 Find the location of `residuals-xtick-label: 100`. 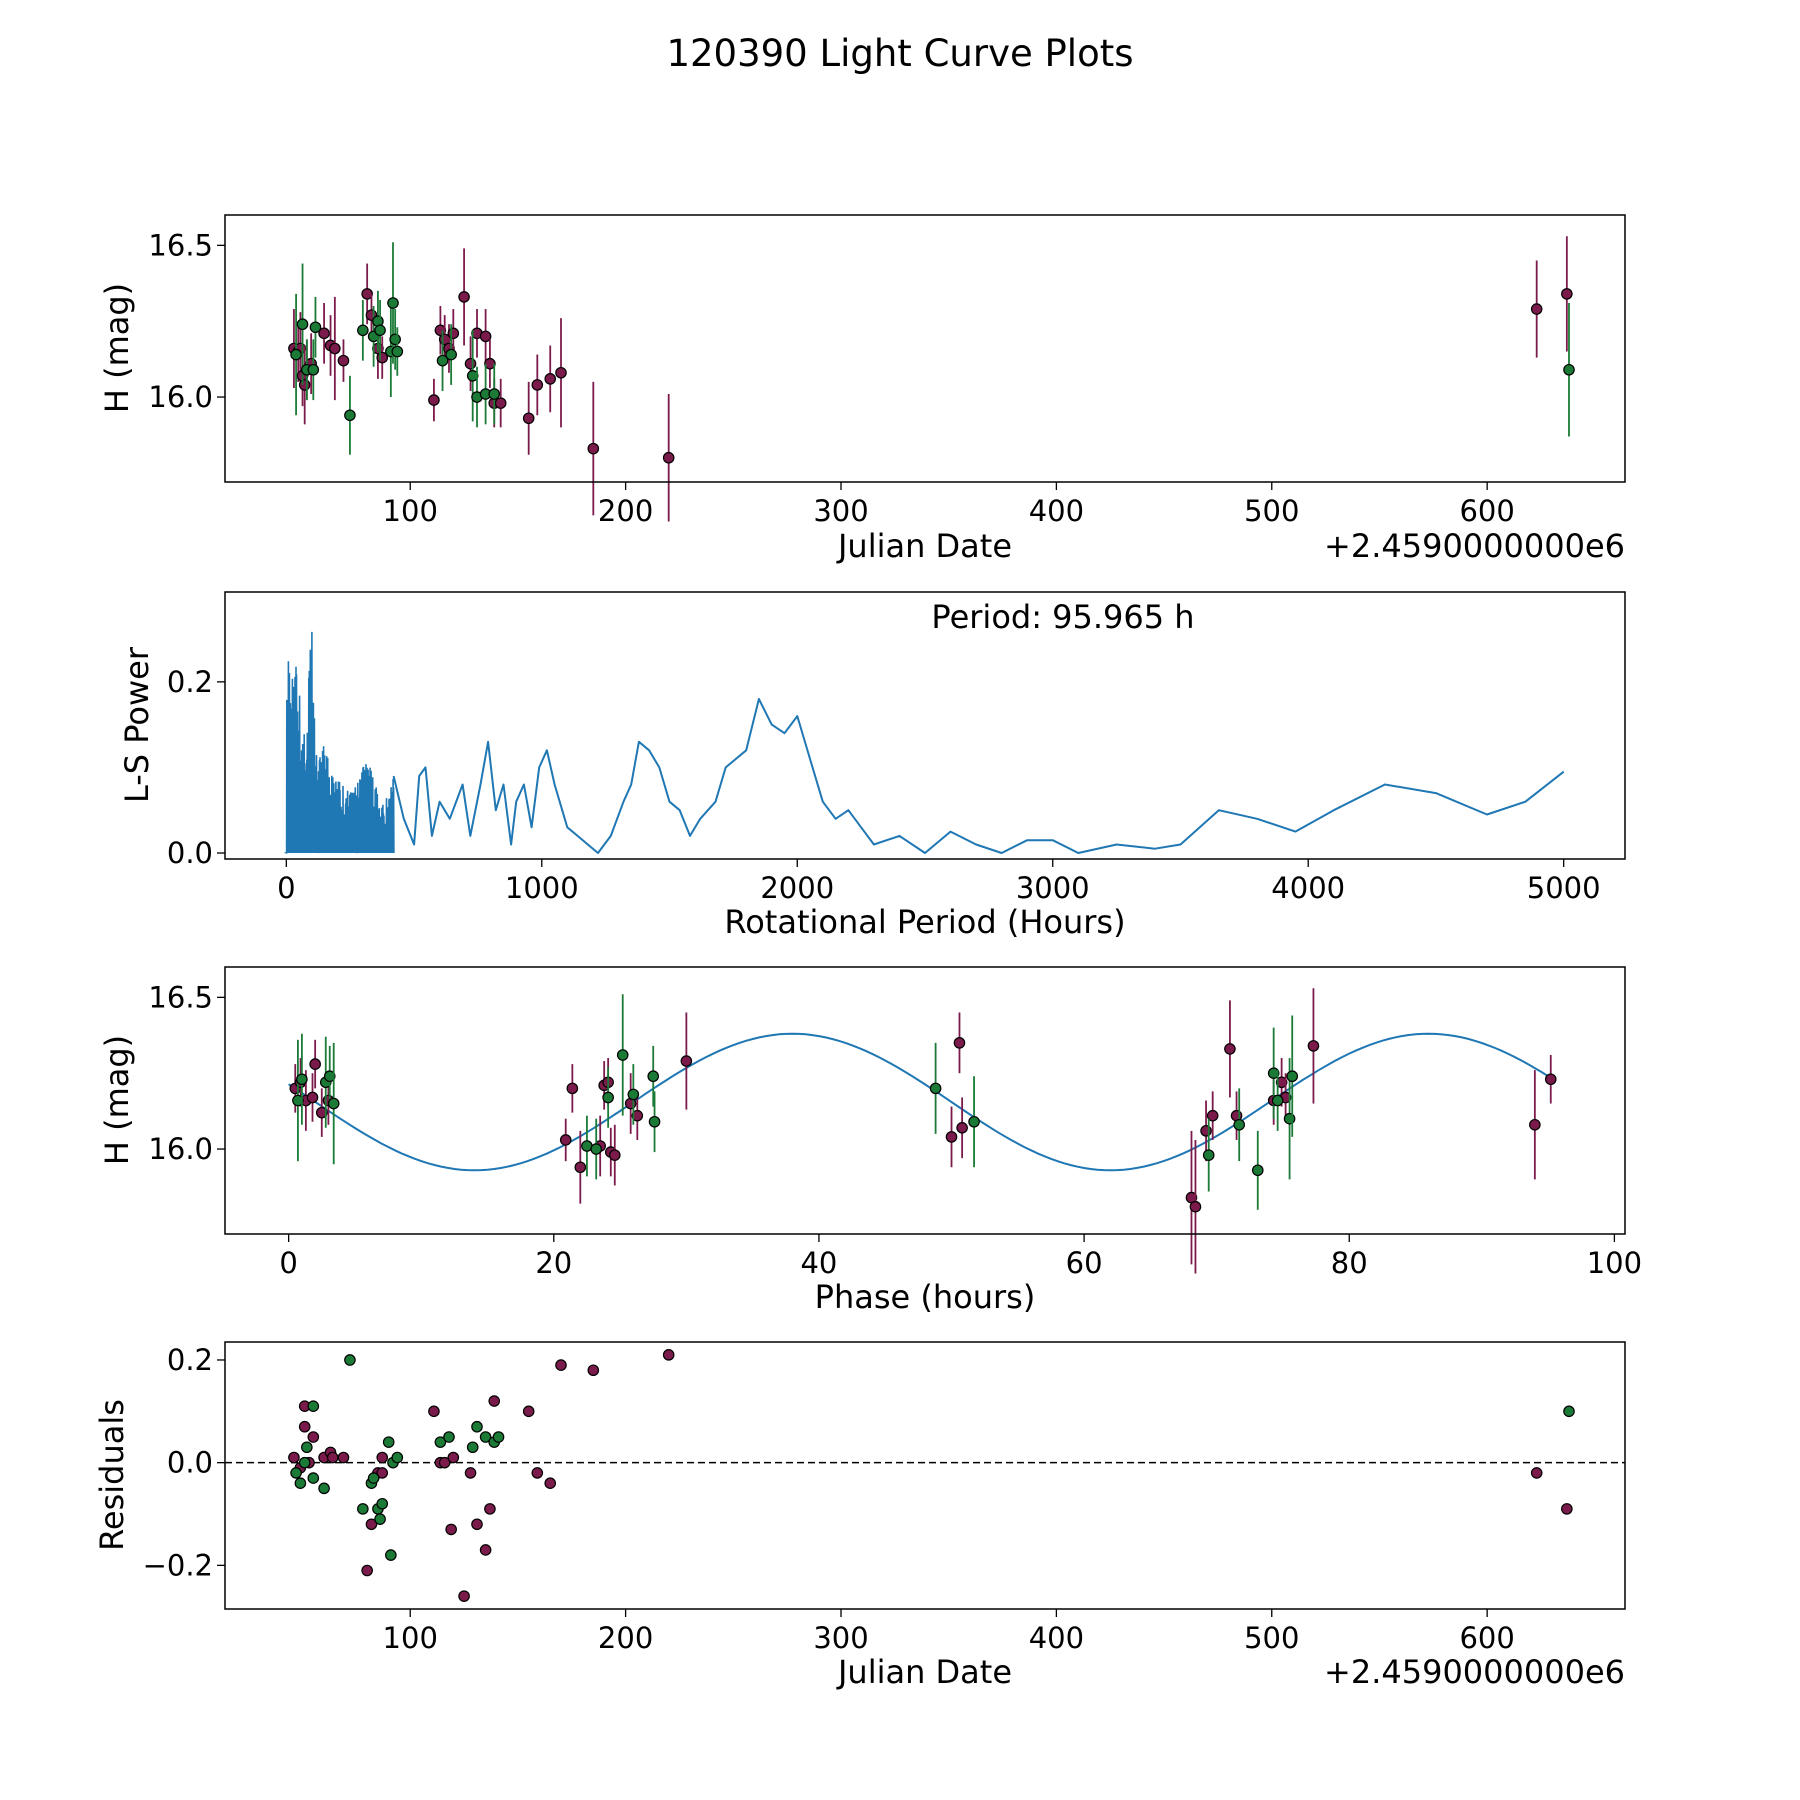

residuals-xtick-label: 100 is located at coordinates (410, 1638).